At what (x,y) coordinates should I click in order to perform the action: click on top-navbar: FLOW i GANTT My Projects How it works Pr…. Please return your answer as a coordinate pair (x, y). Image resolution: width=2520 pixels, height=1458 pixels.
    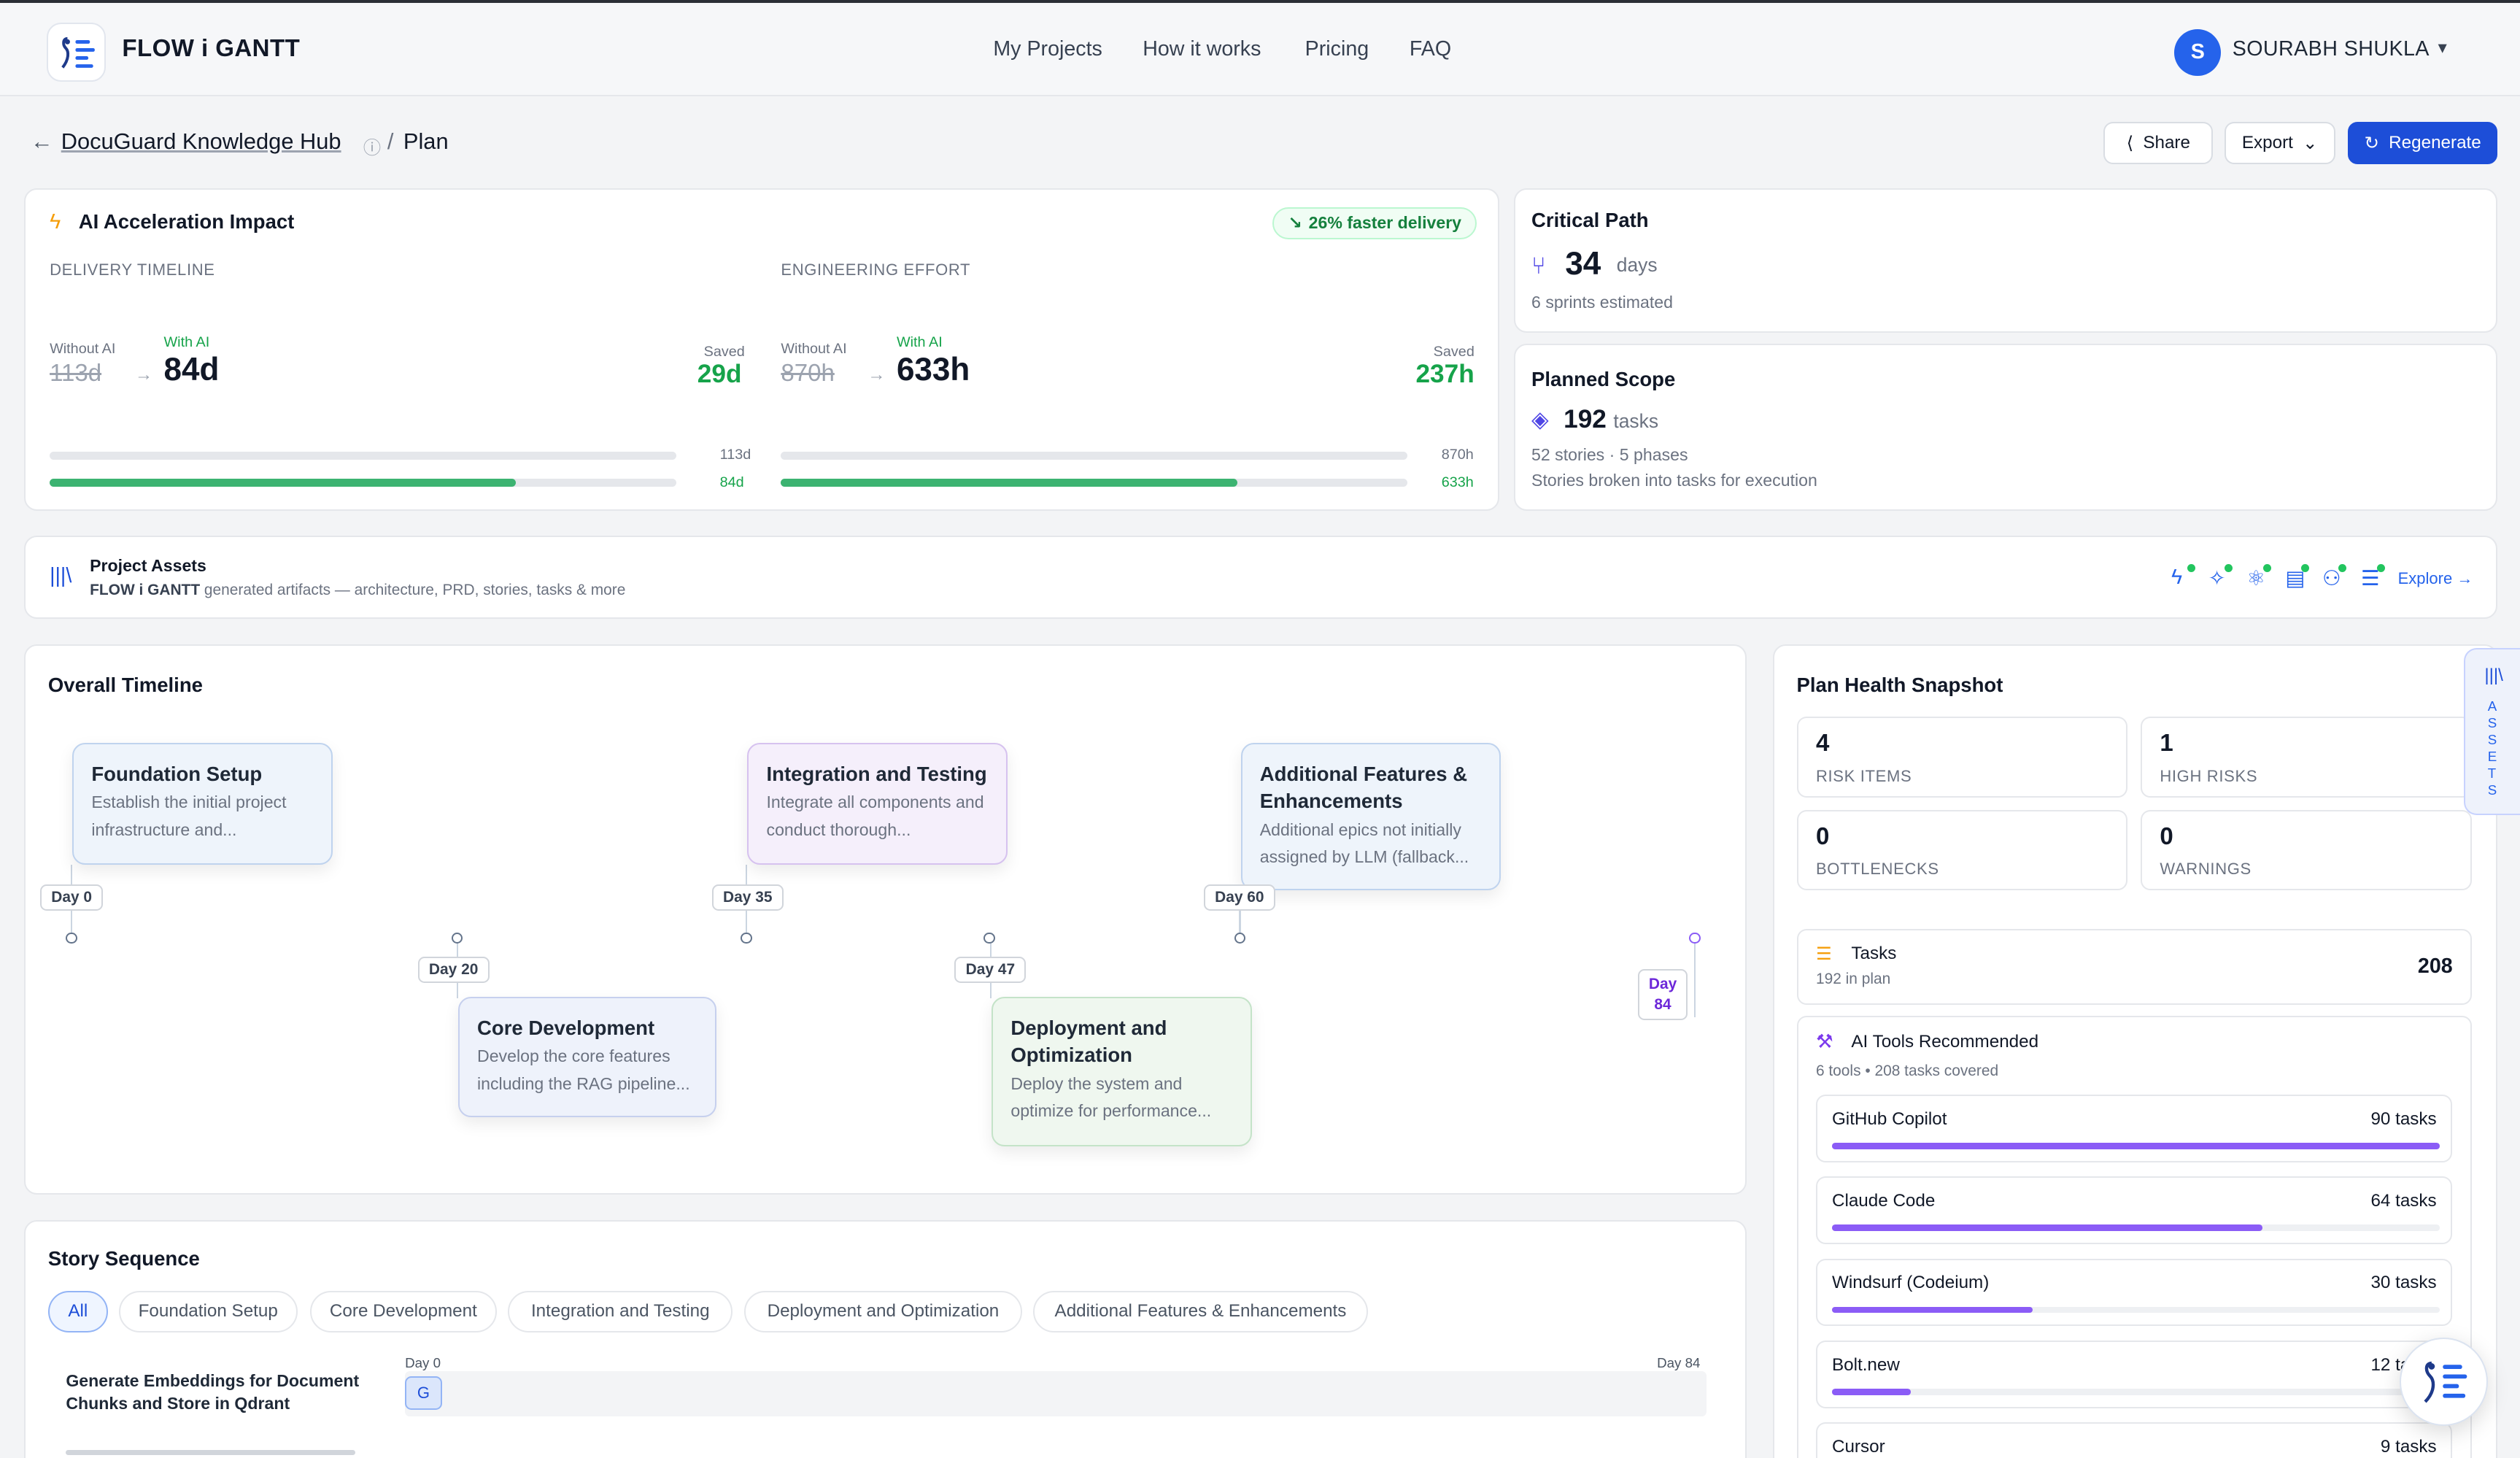
    Looking at the image, I should click on (1260, 50).